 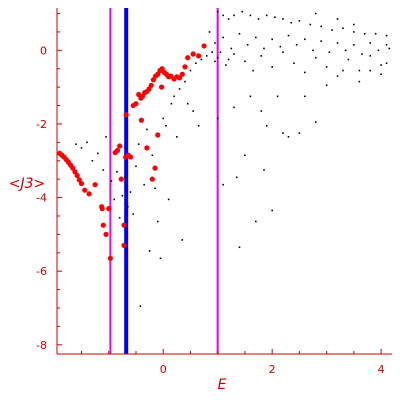 I want to click on x-tick-label: 4, so click(x=381, y=369).